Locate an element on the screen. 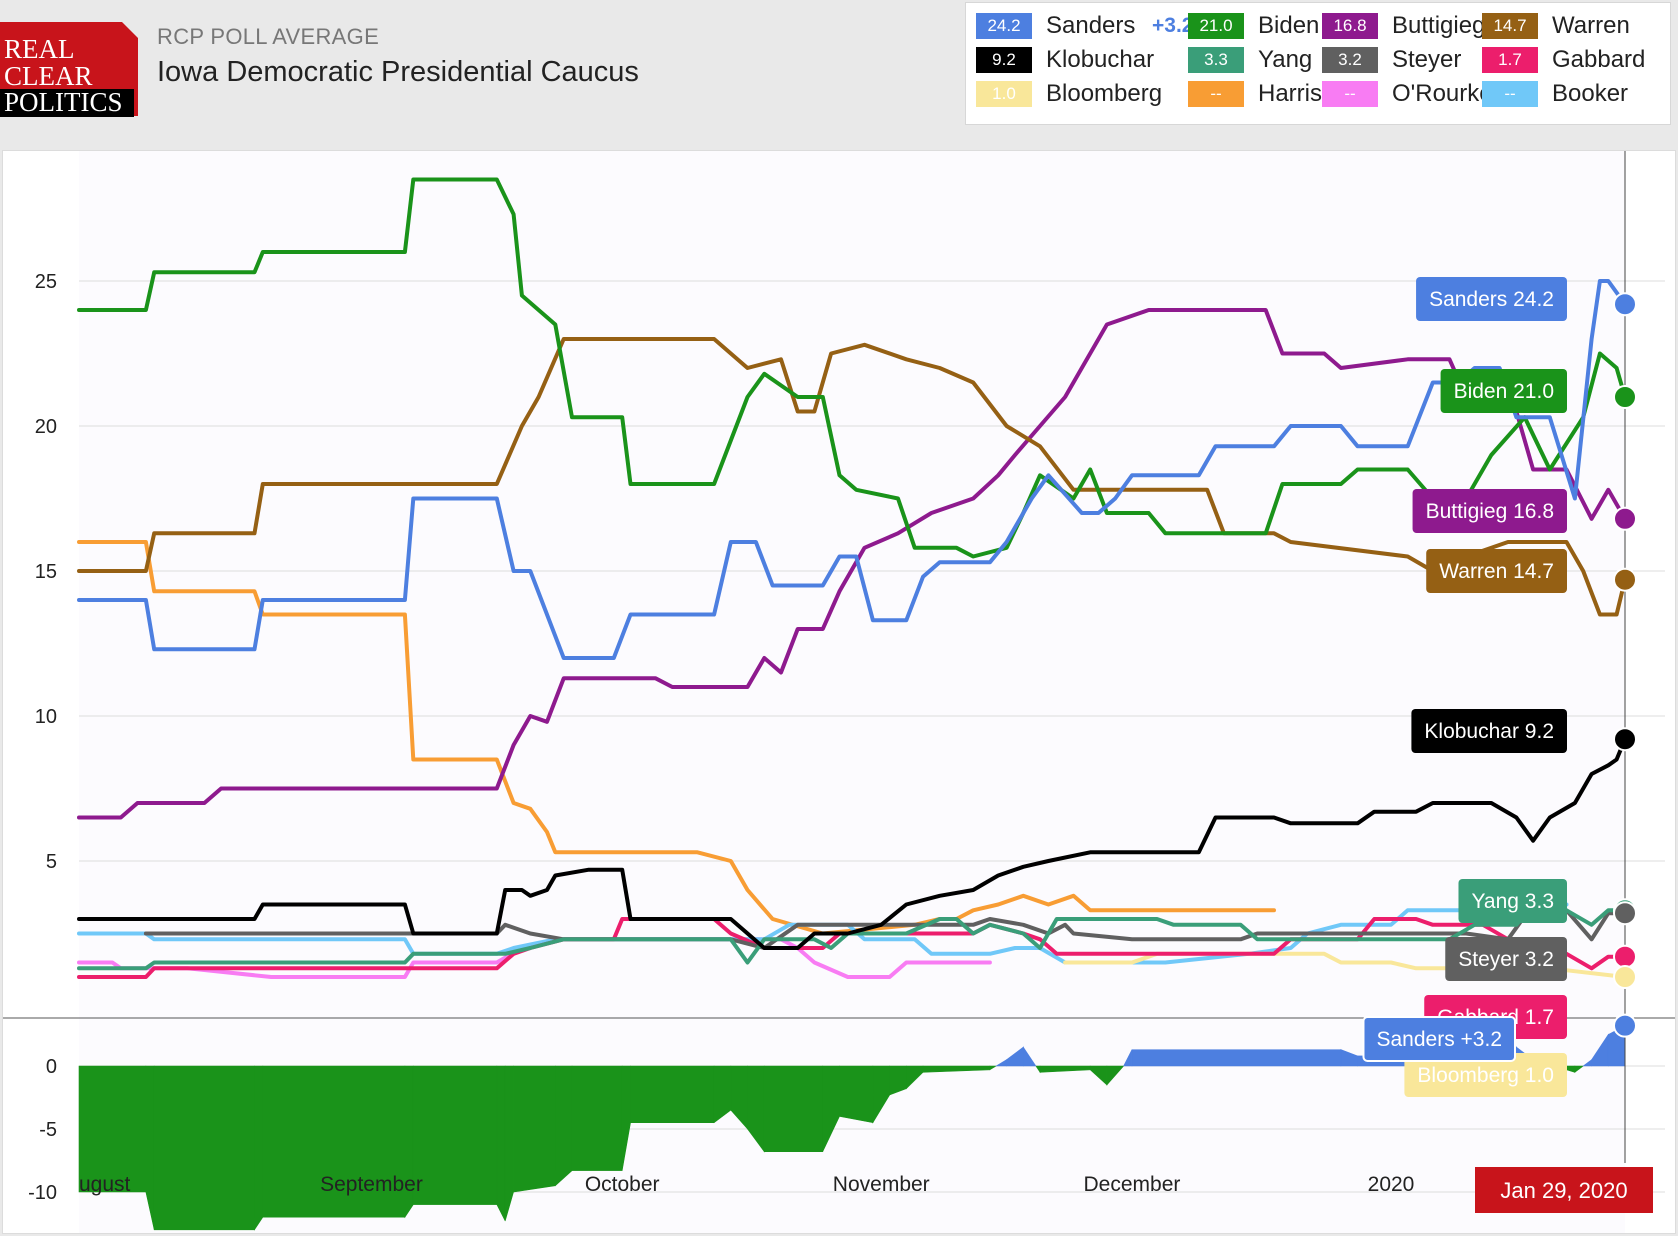 This screenshot has width=1678, height=1236. current-date-label: Jan 29, 2020 is located at coordinates (1563, 1190).